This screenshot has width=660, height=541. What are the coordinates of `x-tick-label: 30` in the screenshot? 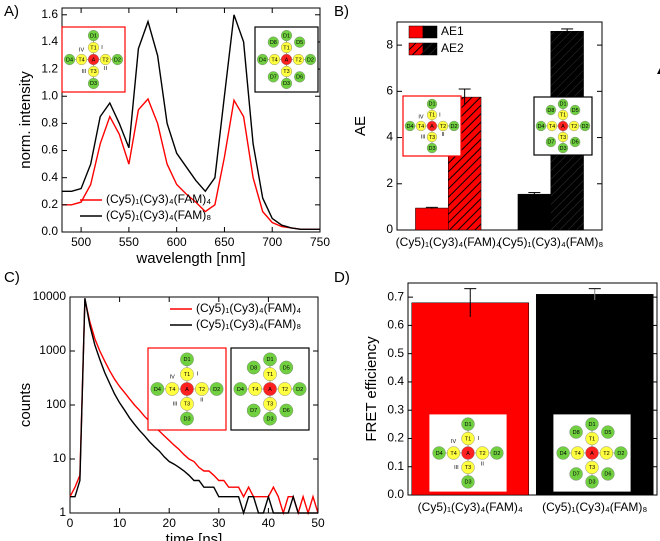 It's located at (219, 523).